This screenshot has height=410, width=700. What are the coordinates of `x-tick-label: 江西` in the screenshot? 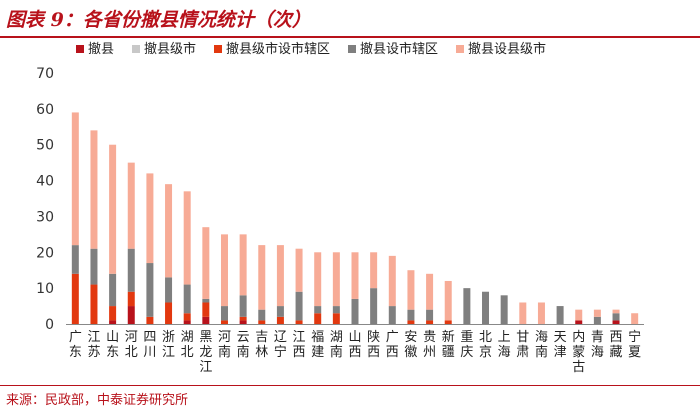 It's located at (299, 345).